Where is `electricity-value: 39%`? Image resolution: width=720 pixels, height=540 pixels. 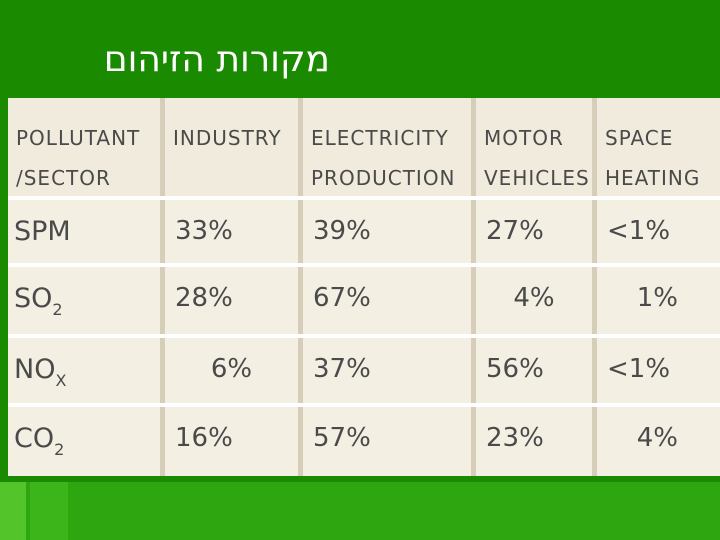 electricity-value: 39% is located at coordinates (342, 231).